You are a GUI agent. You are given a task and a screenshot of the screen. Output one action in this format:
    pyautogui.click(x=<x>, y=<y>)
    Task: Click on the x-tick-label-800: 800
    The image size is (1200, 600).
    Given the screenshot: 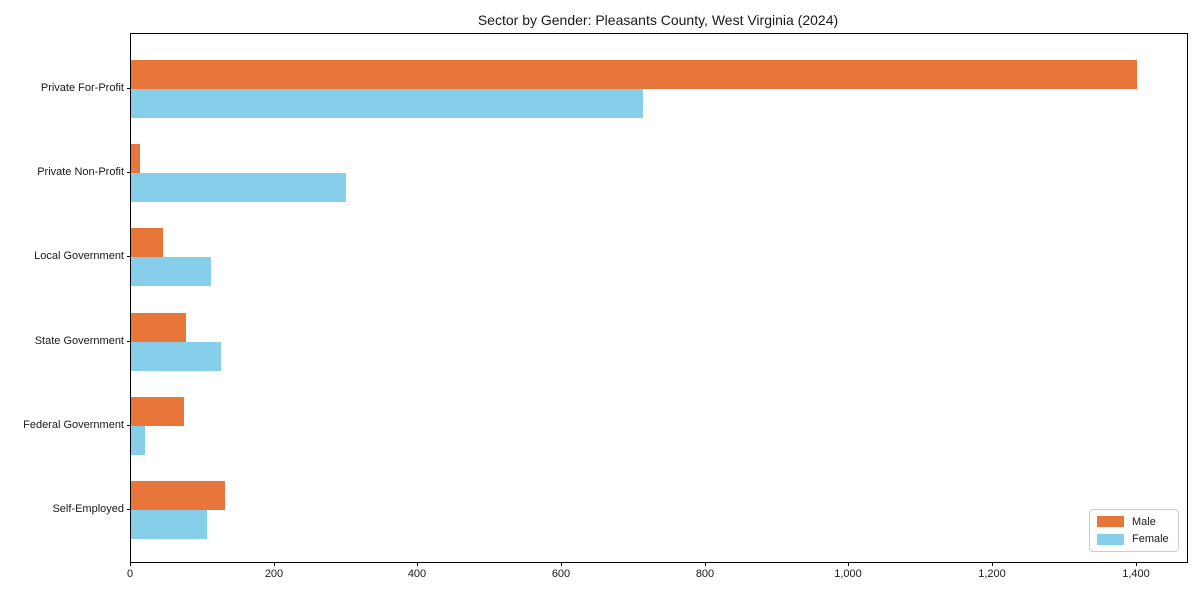 What is the action you would take?
    pyautogui.click(x=705, y=574)
    